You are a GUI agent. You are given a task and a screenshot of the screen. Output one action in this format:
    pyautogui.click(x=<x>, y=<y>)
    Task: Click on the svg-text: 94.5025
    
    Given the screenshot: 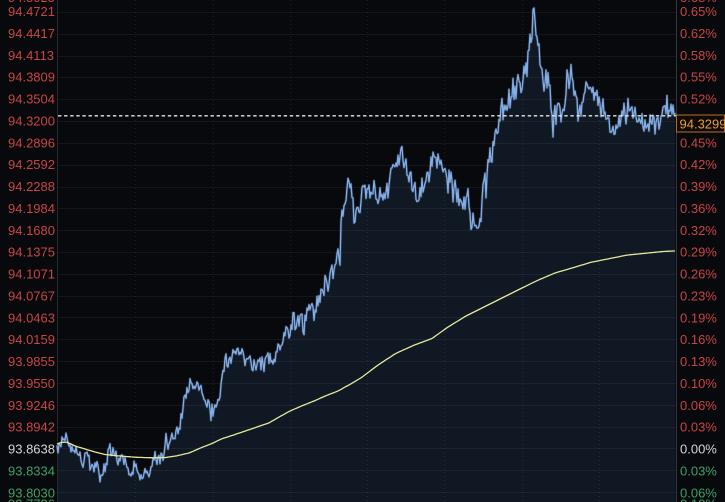 What is the action you would take?
    pyautogui.click(x=31, y=2)
    